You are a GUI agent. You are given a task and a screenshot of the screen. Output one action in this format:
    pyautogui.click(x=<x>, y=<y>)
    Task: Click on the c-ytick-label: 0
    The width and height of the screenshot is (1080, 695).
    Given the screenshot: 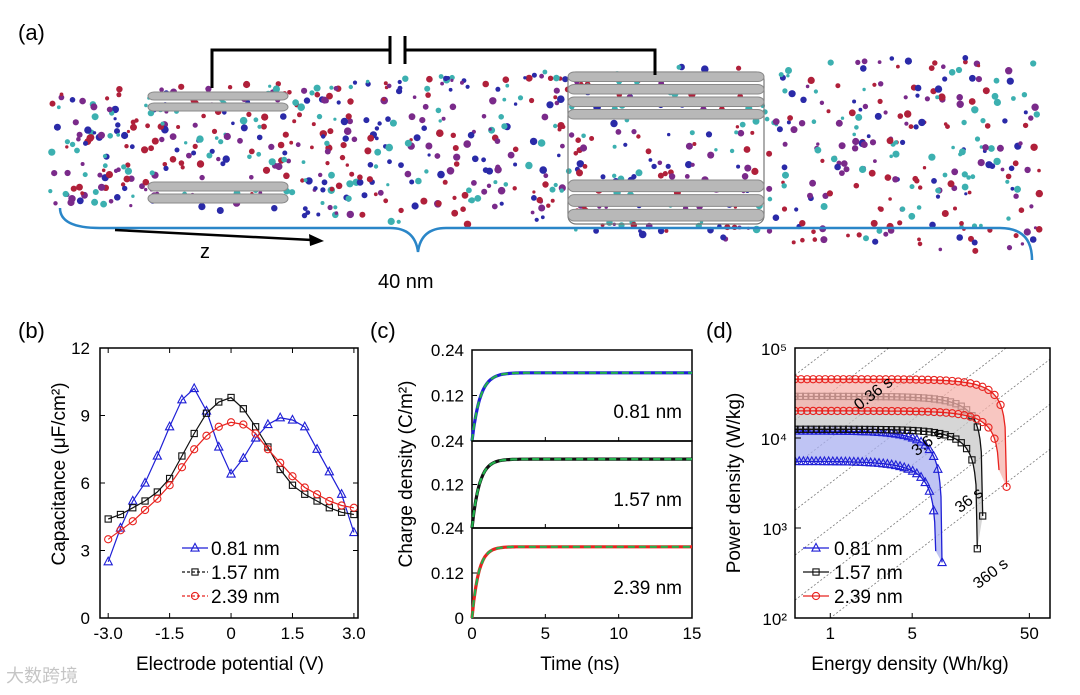 What is the action you would take?
    pyautogui.click(x=459, y=618)
    